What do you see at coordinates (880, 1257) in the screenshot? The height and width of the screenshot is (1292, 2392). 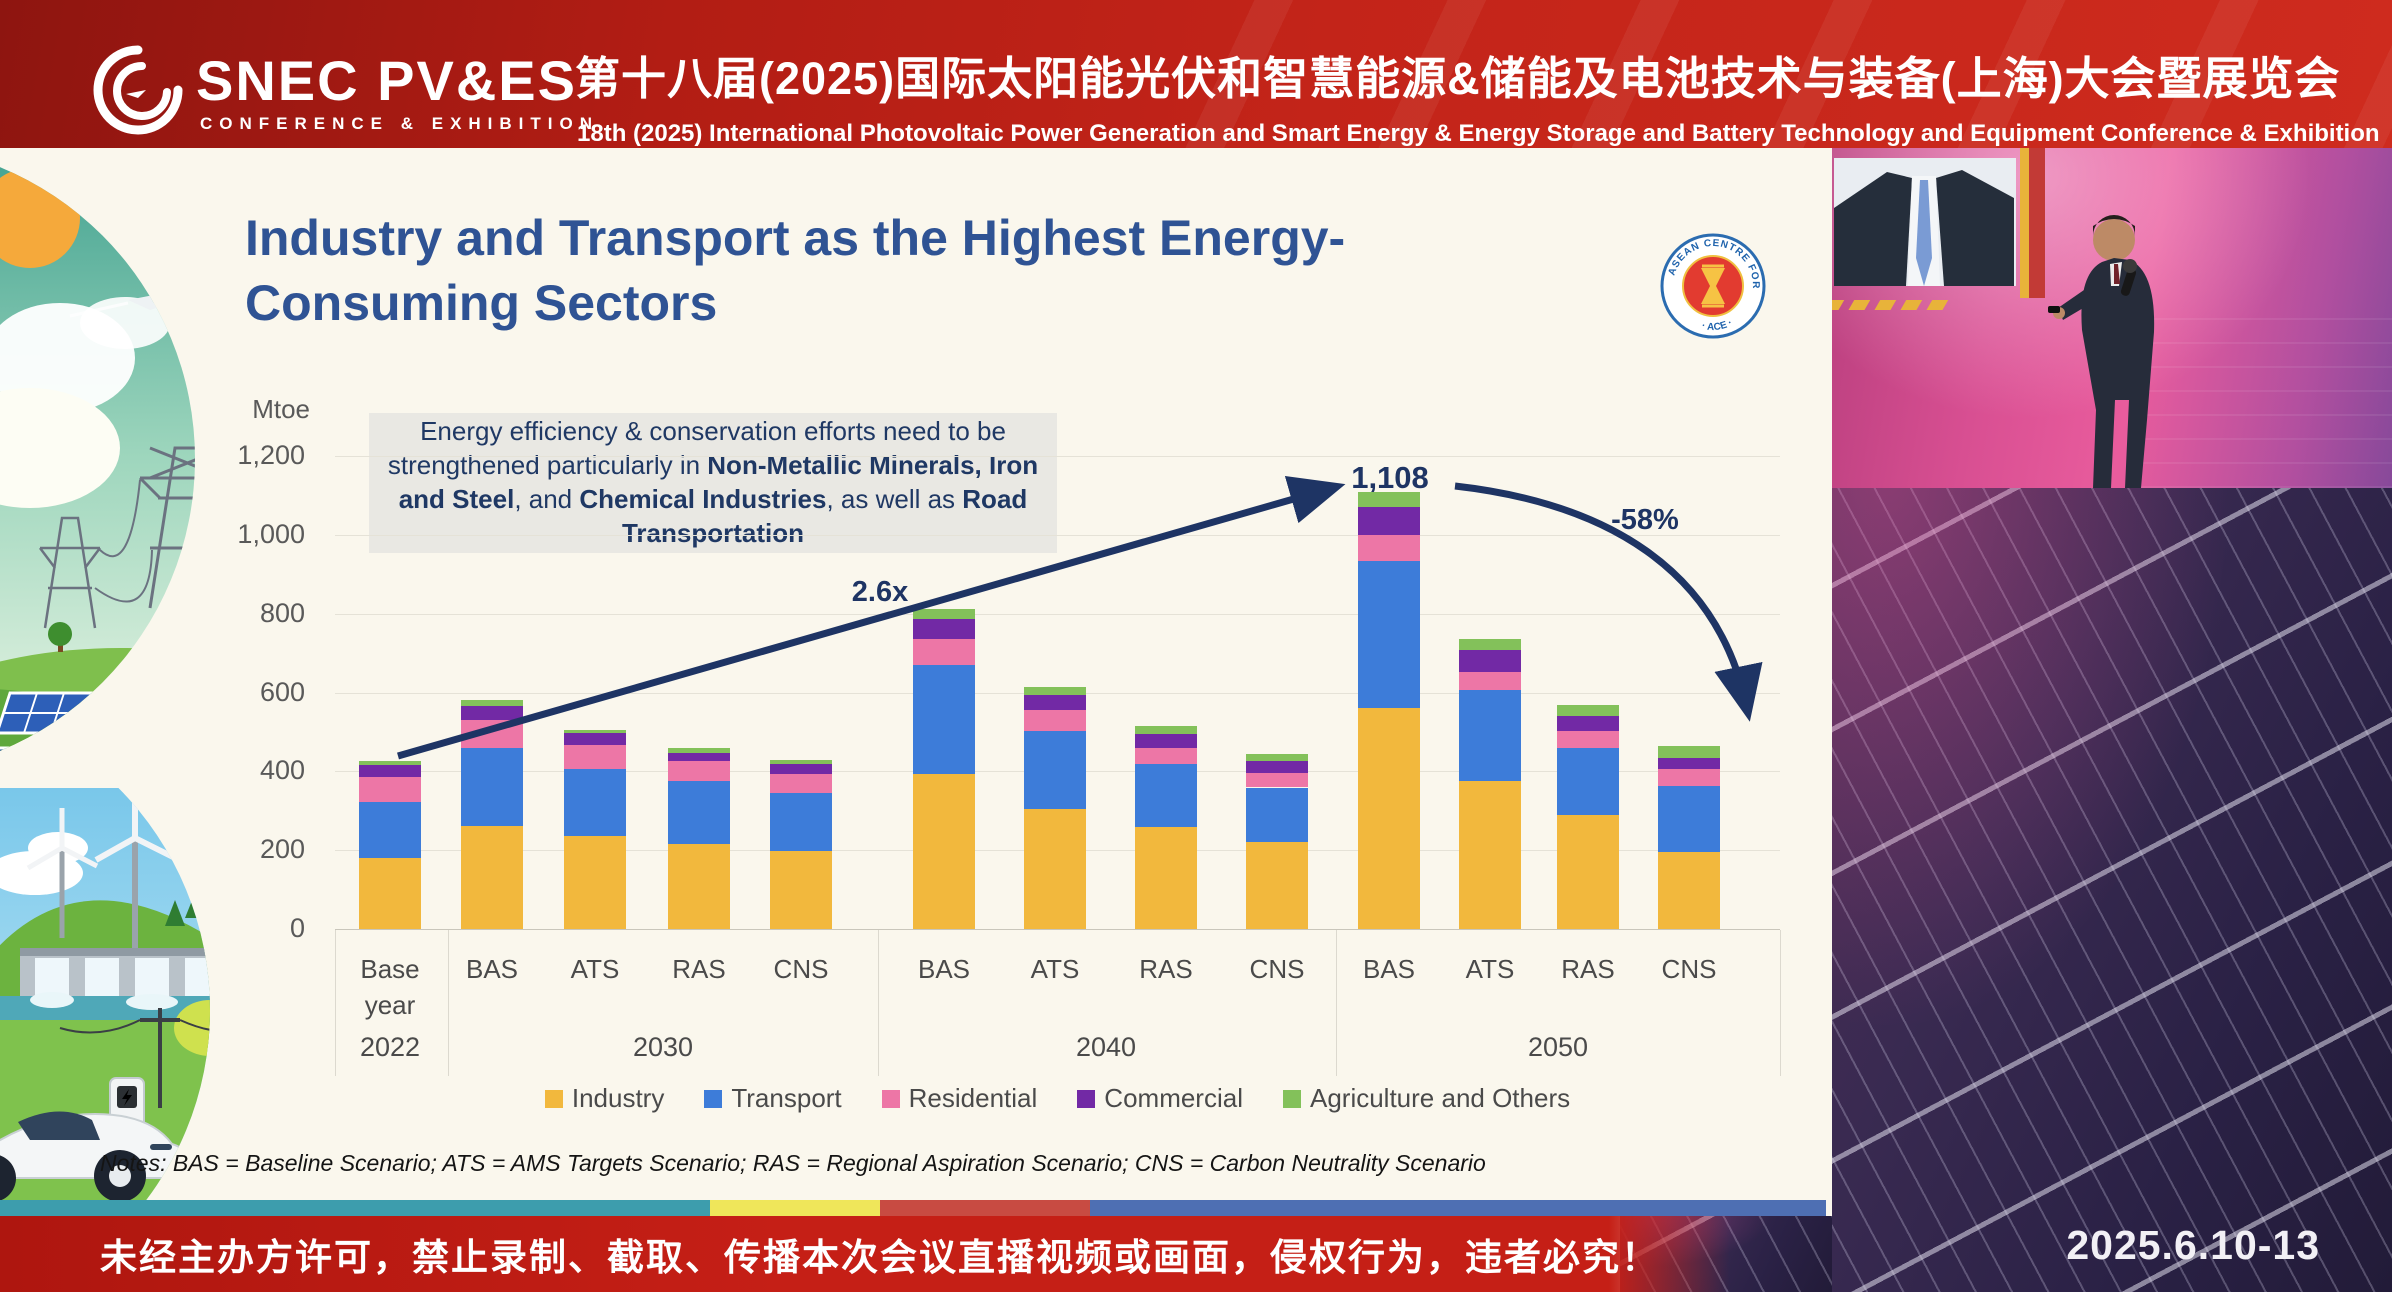 I see `copyright-text: 未经主办方许可，禁止录制、截取、传播本次会议直播视频或画面，侵权行为，违者必究！` at bounding box center [880, 1257].